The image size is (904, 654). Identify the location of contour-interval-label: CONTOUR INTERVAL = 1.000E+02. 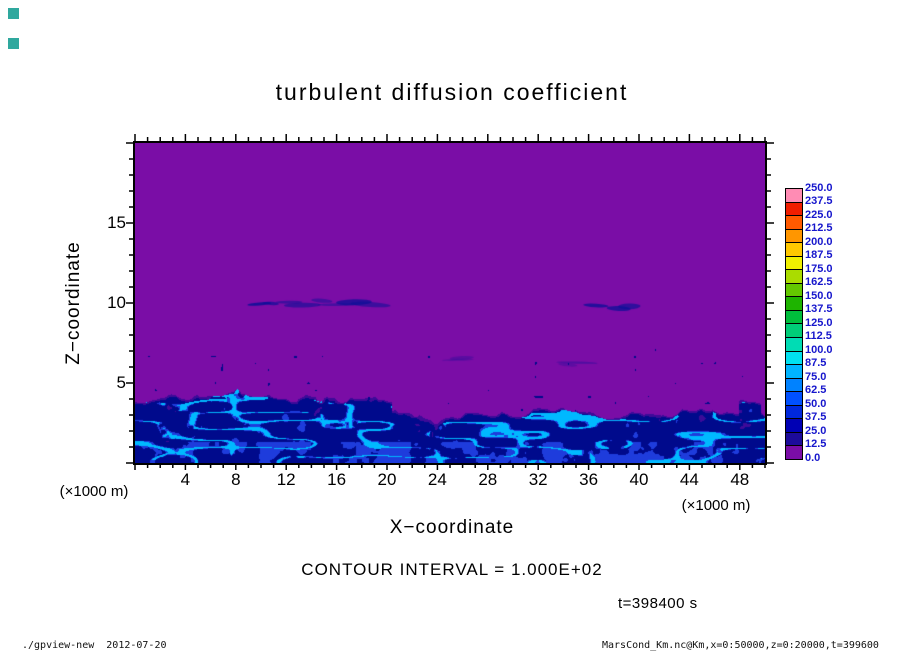
(452, 569).